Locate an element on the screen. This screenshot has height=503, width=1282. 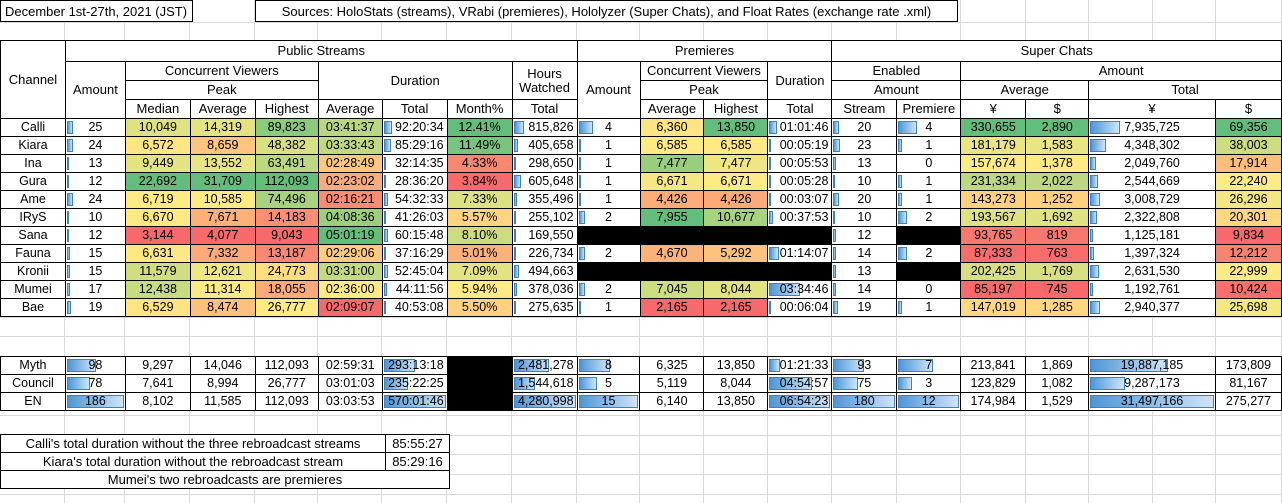
cell-month-pct: 5.50% is located at coordinates (479, 307).